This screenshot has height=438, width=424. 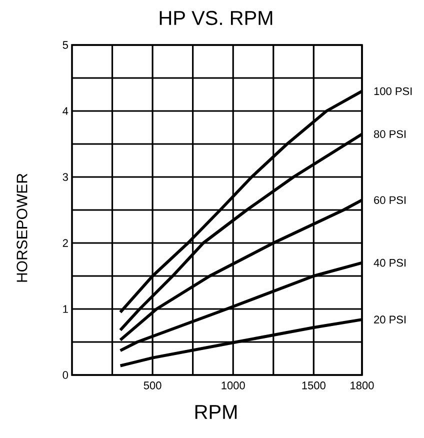 I want to click on series-label: 40 PSI, so click(x=390, y=262).